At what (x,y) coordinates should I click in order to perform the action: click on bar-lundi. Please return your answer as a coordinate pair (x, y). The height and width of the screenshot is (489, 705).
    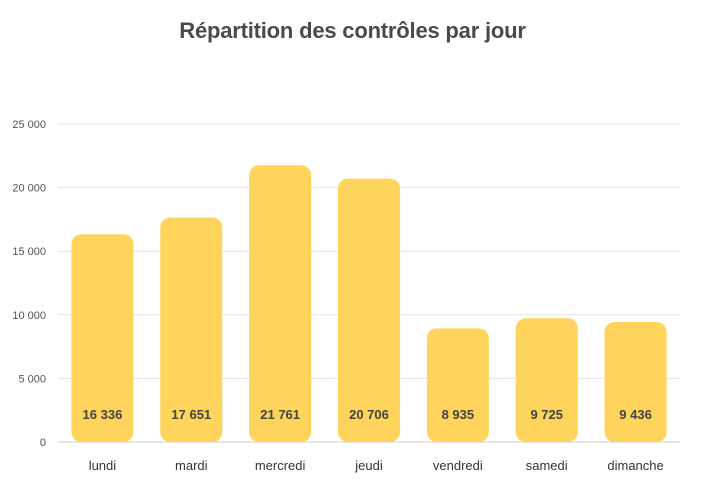
    Looking at the image, I should click on (102, 338).